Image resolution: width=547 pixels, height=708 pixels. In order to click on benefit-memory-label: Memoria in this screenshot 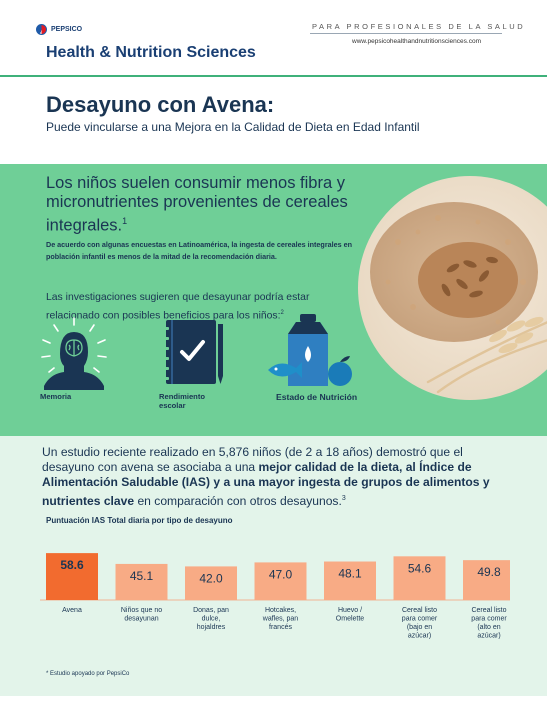, I will do `click(56, 396)`.